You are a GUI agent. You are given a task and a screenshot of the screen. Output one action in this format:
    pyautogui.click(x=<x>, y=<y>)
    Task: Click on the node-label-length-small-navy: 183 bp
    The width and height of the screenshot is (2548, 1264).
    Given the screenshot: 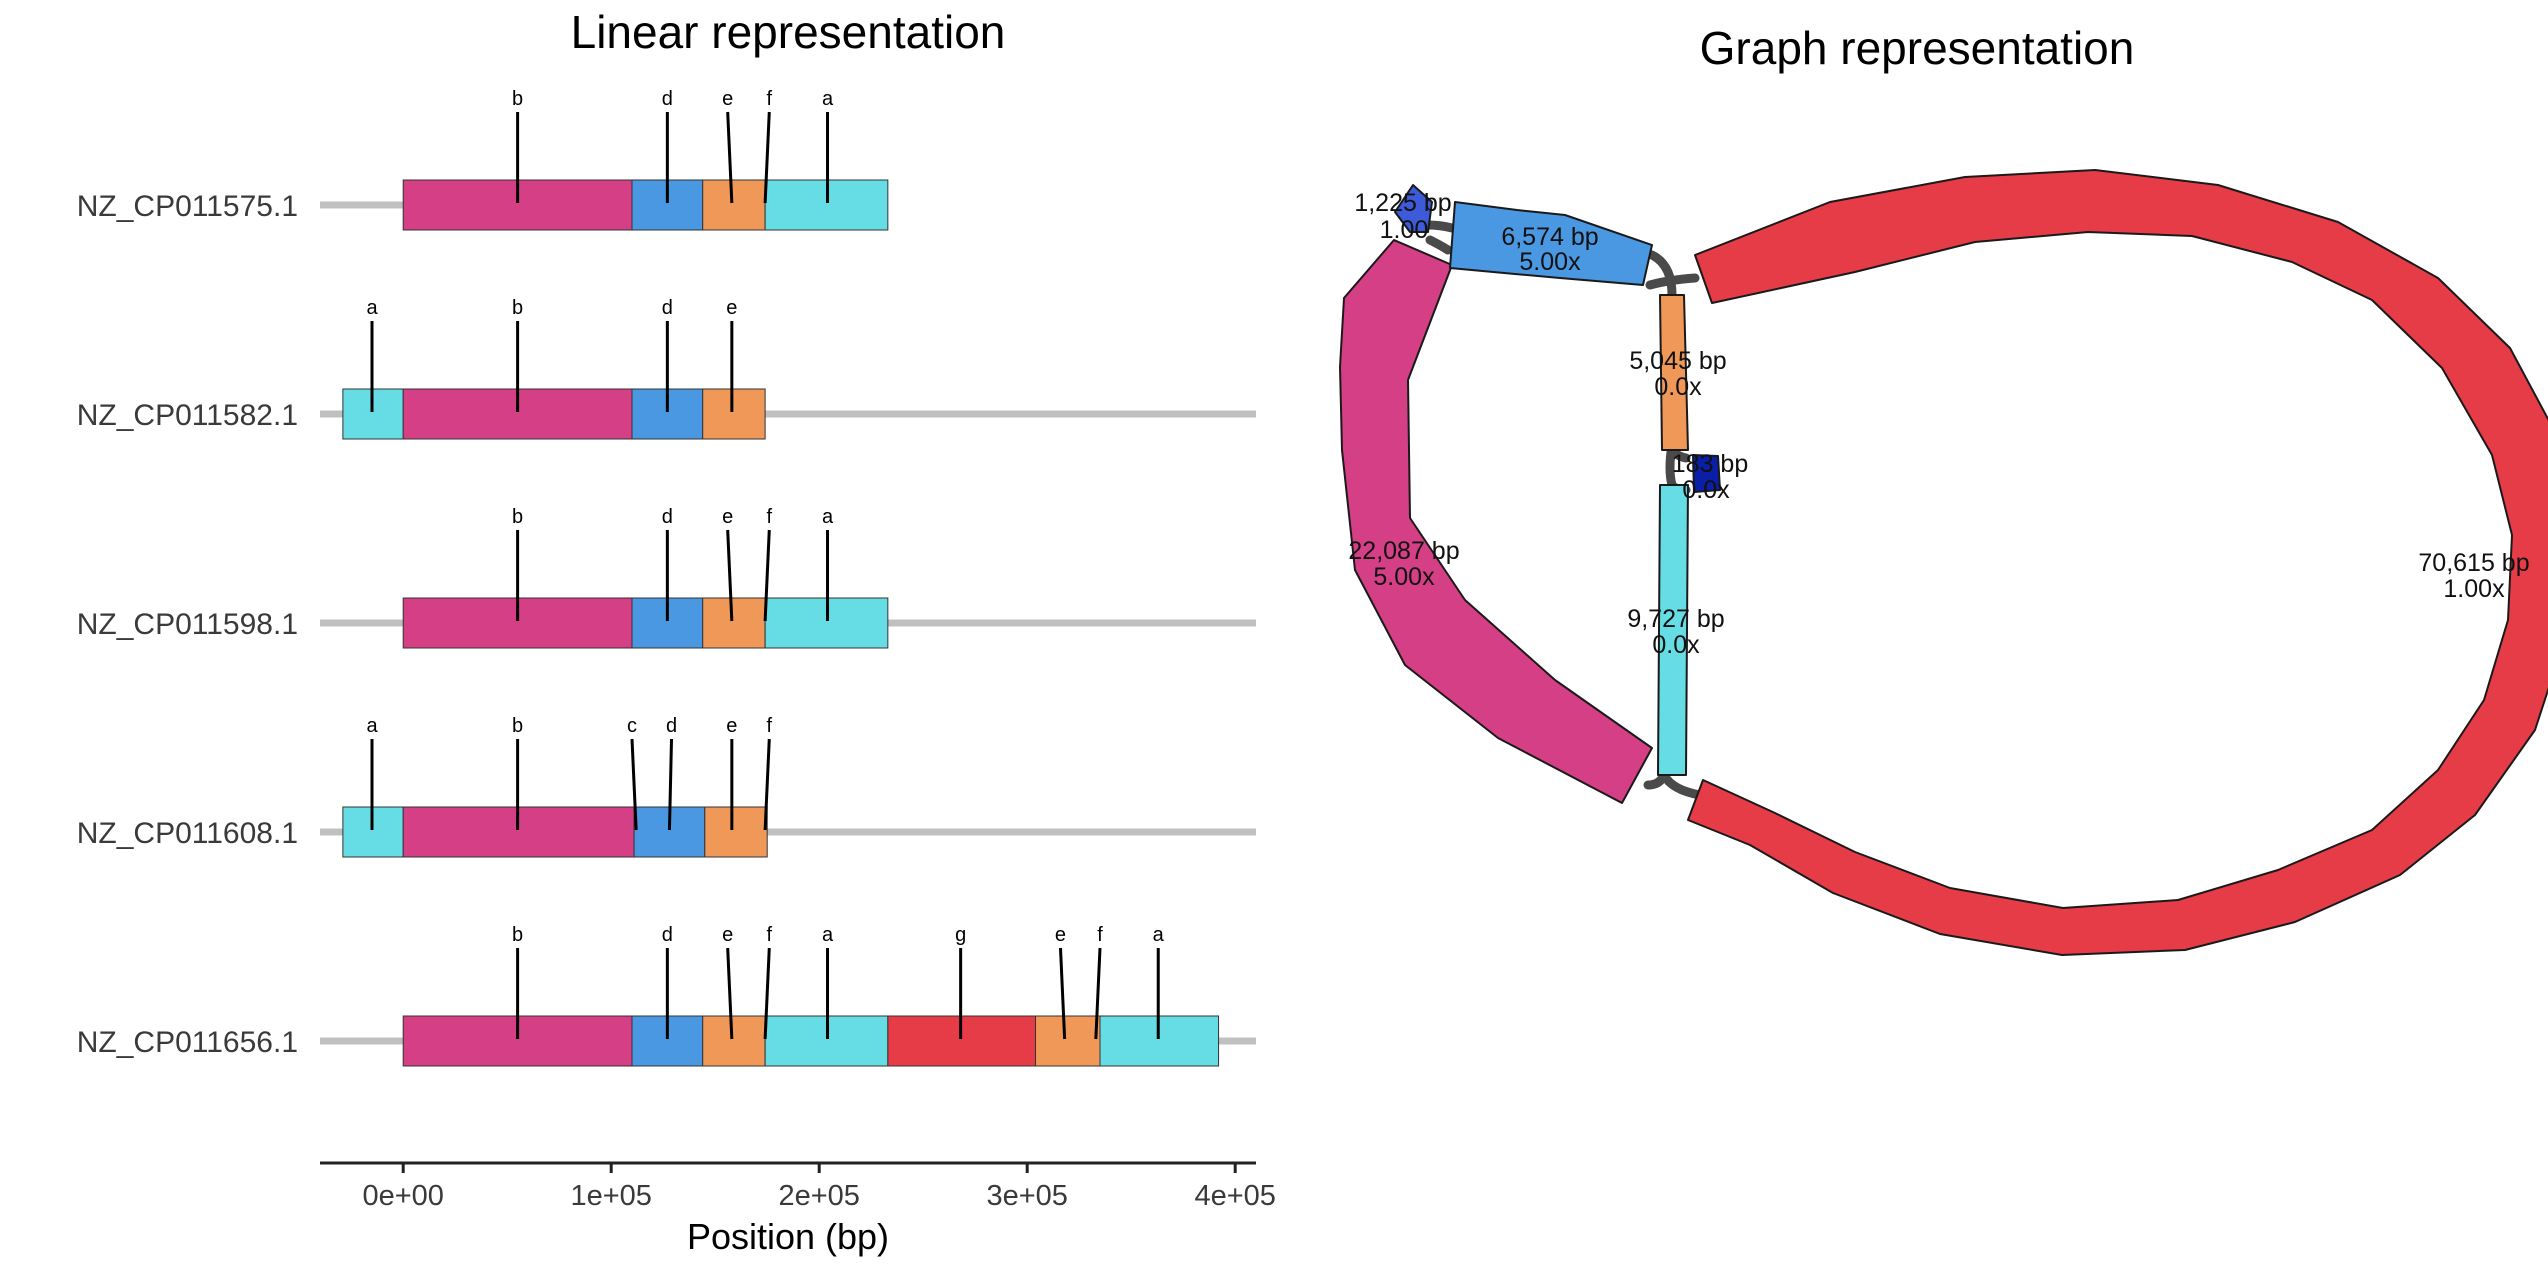 What is the action you would take?
    pyautogui.click(x=1710, y=464)
    